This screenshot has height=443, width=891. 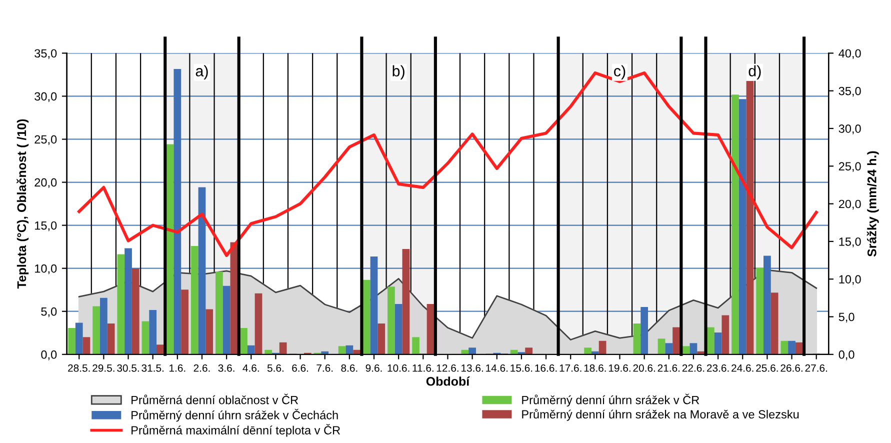 I want to click on x-tick-label: 16.6., so click(x=546, y=368).